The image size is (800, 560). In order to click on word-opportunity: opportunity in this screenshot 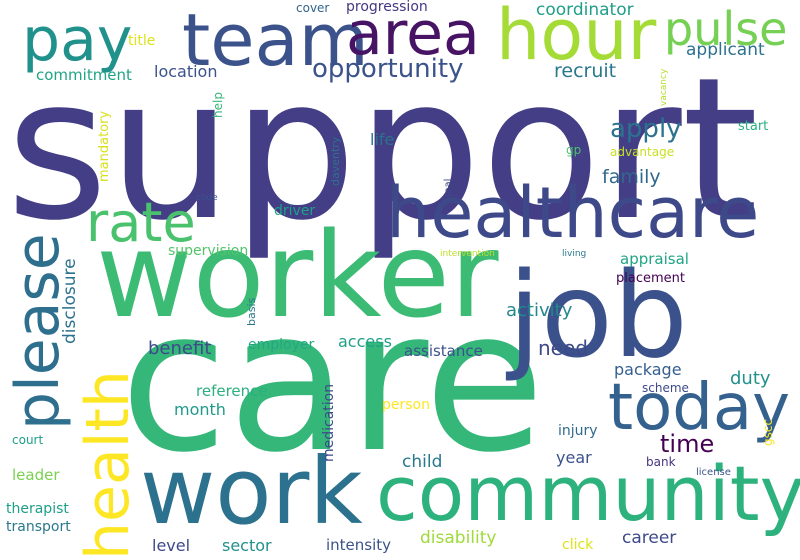, I will do `click(388, 69)`.